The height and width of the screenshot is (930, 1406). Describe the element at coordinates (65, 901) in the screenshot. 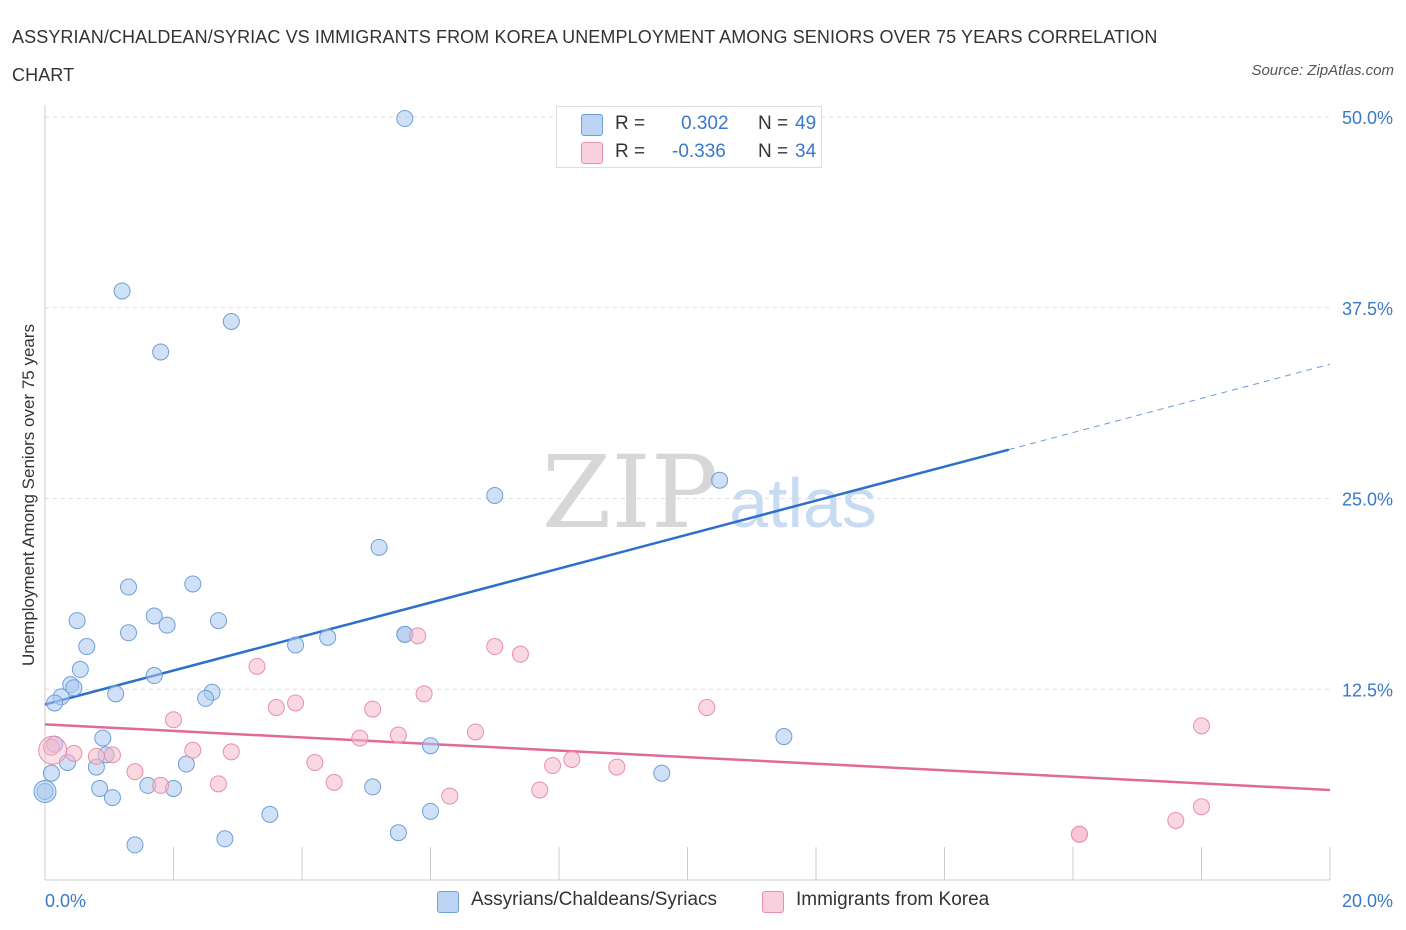

I see `x-tick-label: 0.0%` at that location.